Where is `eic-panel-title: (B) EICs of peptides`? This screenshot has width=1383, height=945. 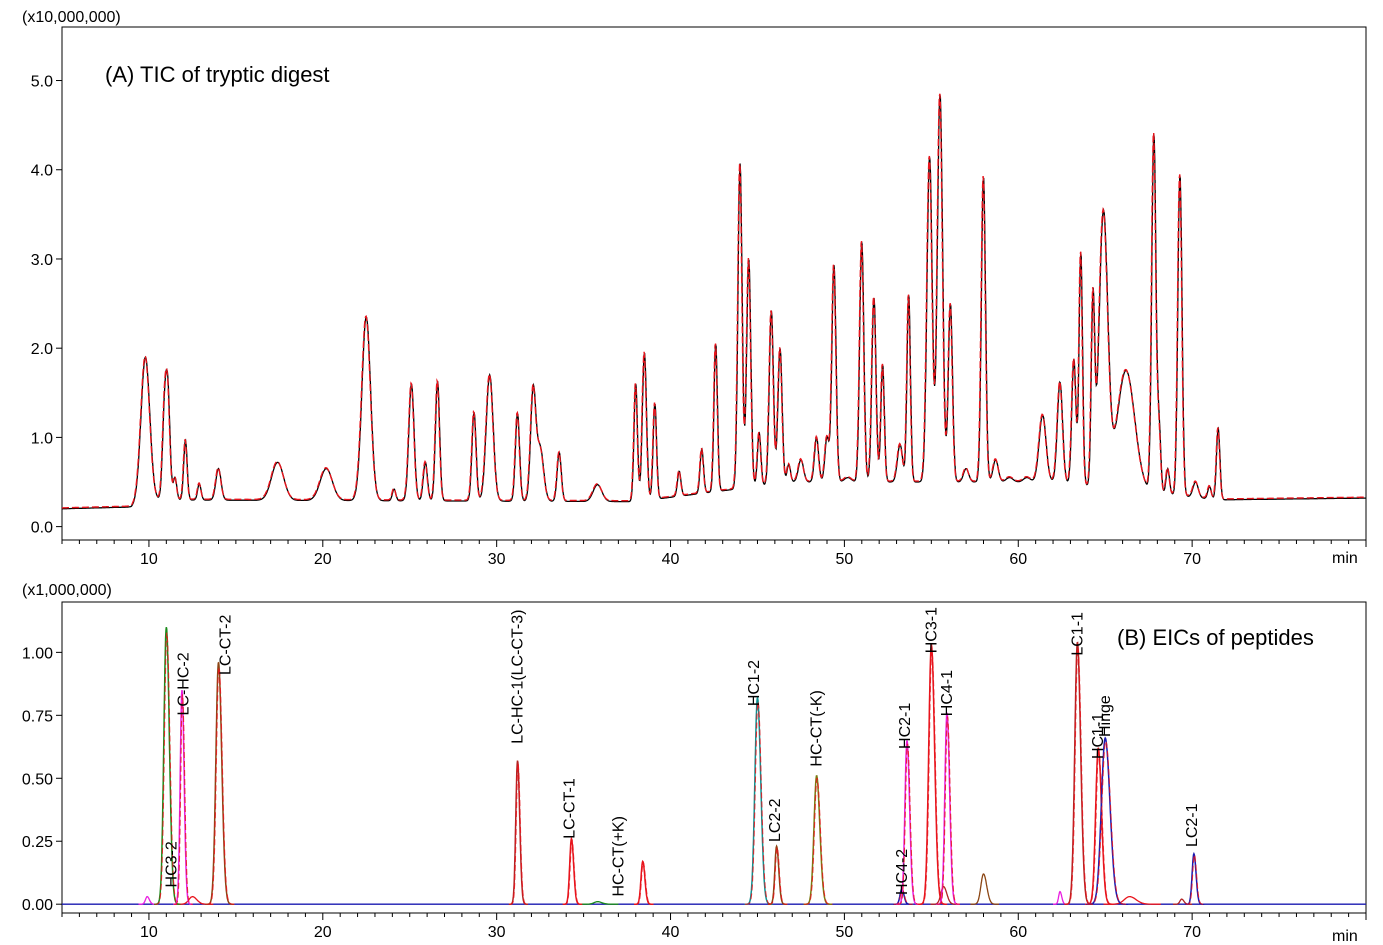 eic-panel-title: (B) EICs of peptides is located at coordinates (1215, 637).